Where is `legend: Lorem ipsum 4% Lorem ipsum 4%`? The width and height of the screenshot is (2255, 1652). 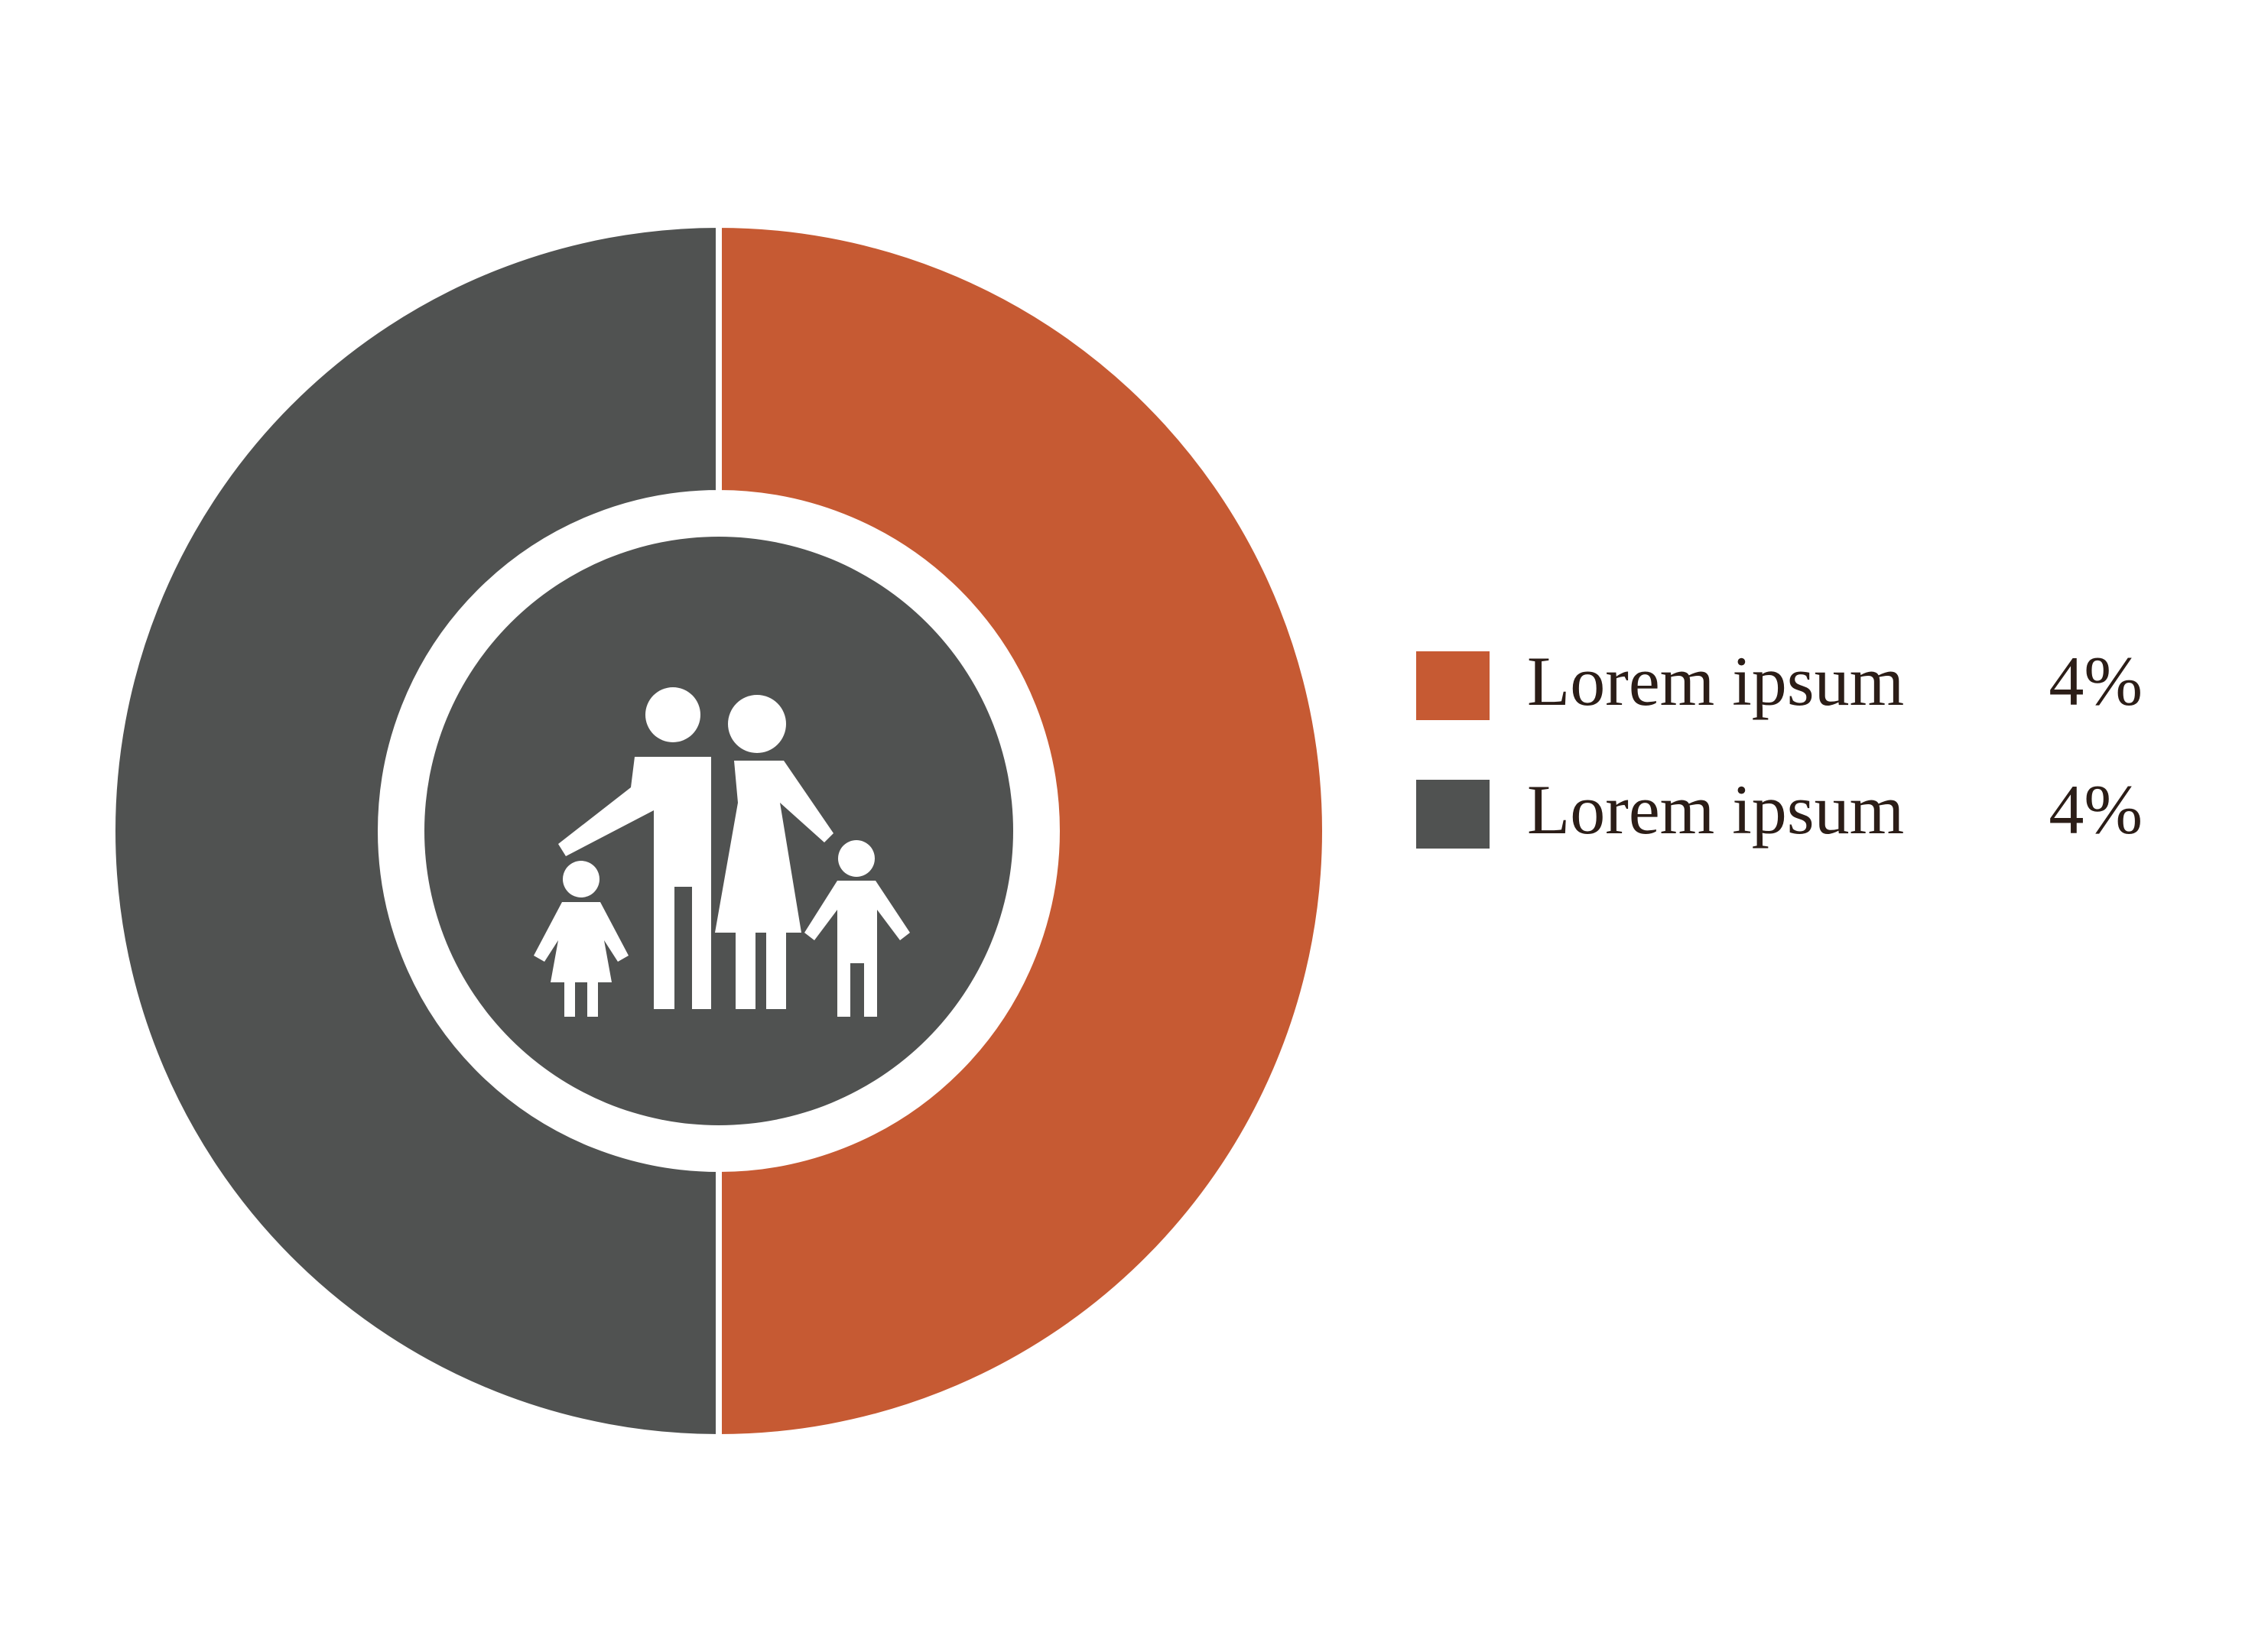
legend: Lorem ipsum 4% Lorem ipsum 4% is located at coordinates (1780, 745).